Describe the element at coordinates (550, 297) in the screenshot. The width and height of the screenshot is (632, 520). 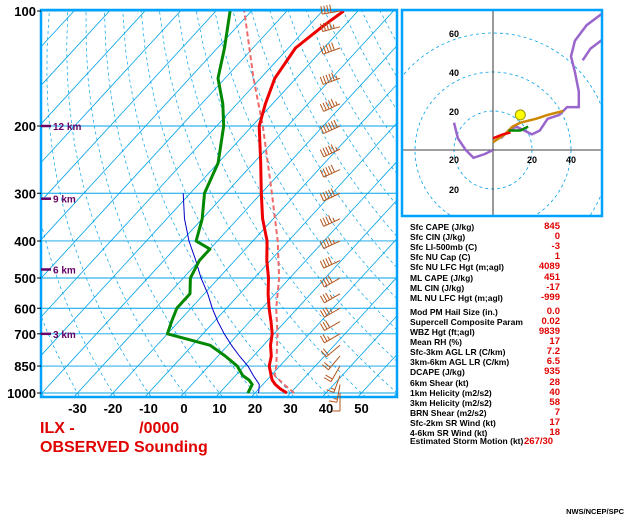
I see `index-value: -999` at that location.